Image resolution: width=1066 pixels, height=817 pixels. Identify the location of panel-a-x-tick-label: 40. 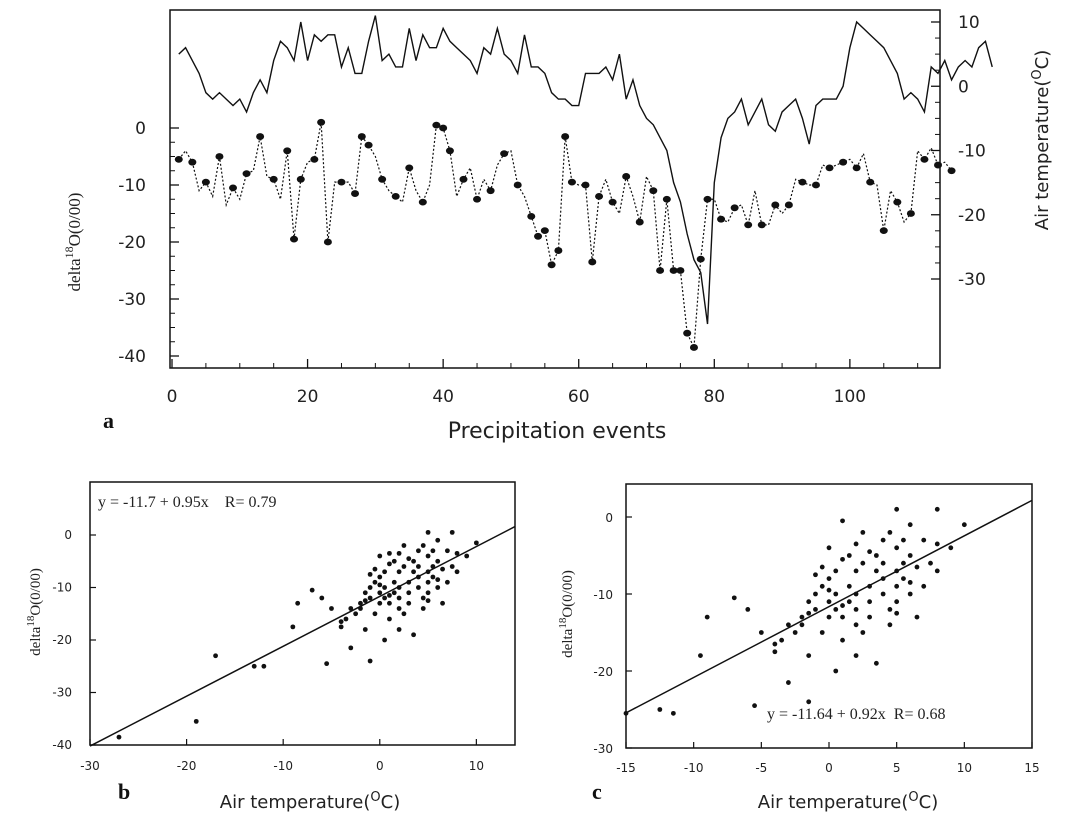
(443, 397).